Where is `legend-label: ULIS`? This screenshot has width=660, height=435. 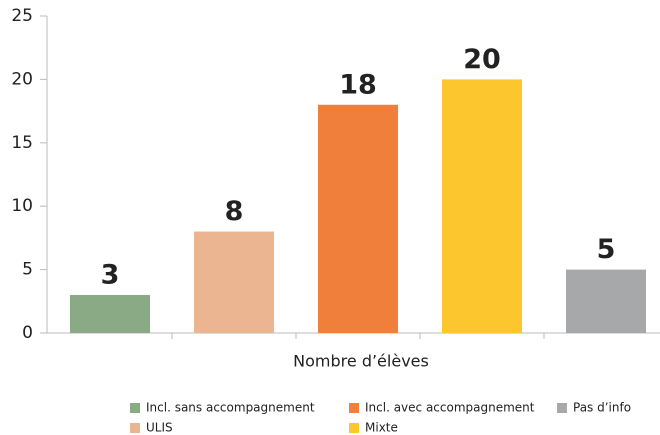
legend-label: ULIS is located at coordinates (159, 428).